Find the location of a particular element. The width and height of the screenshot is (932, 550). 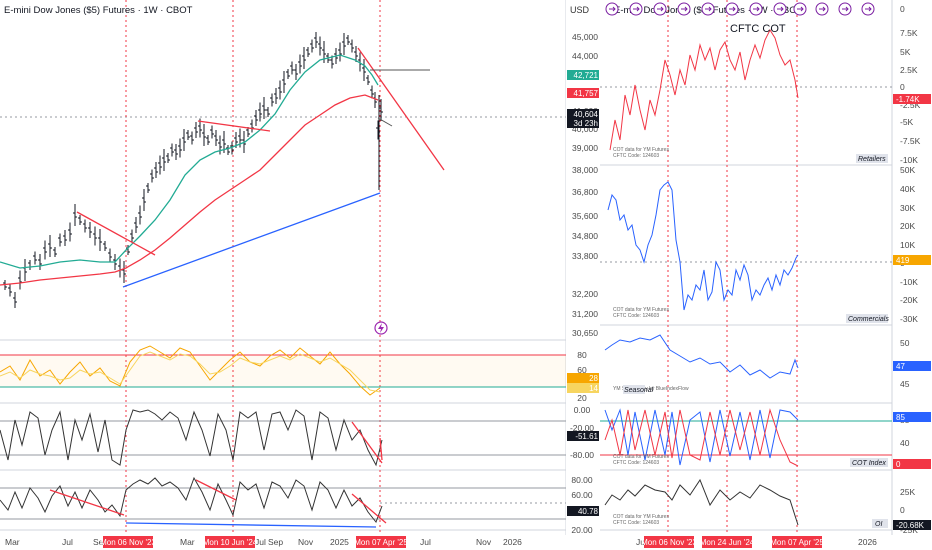

seasonal-tag-bg is located at coordinates (634, 389).